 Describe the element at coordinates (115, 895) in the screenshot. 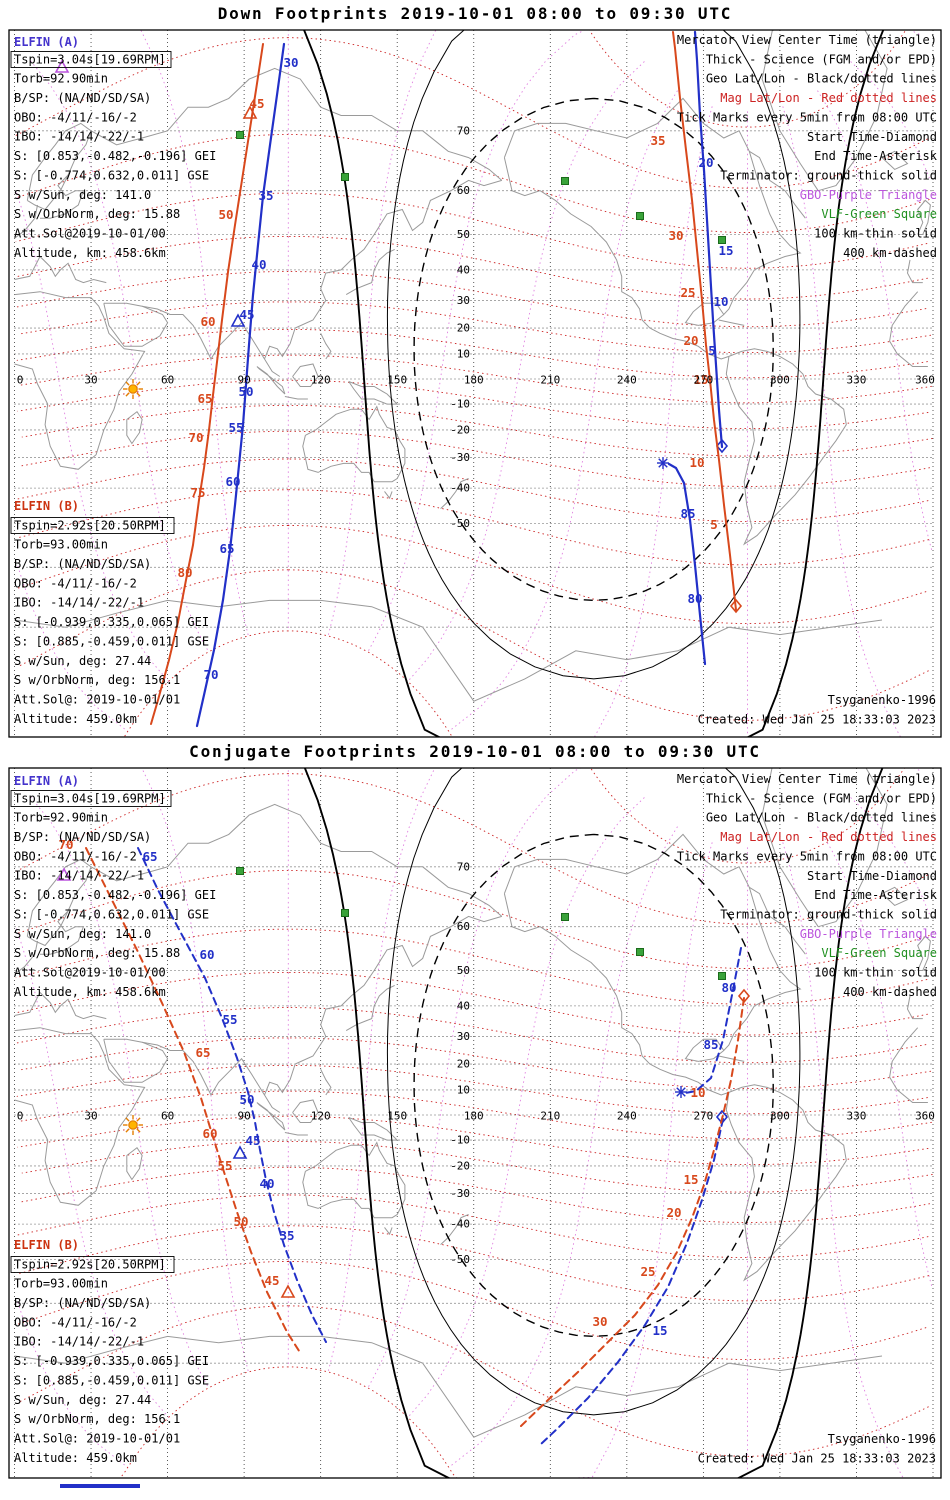

I see `elfin-a-info-line: S: [0.853,-0.482,-0.196] GEI` at that location.